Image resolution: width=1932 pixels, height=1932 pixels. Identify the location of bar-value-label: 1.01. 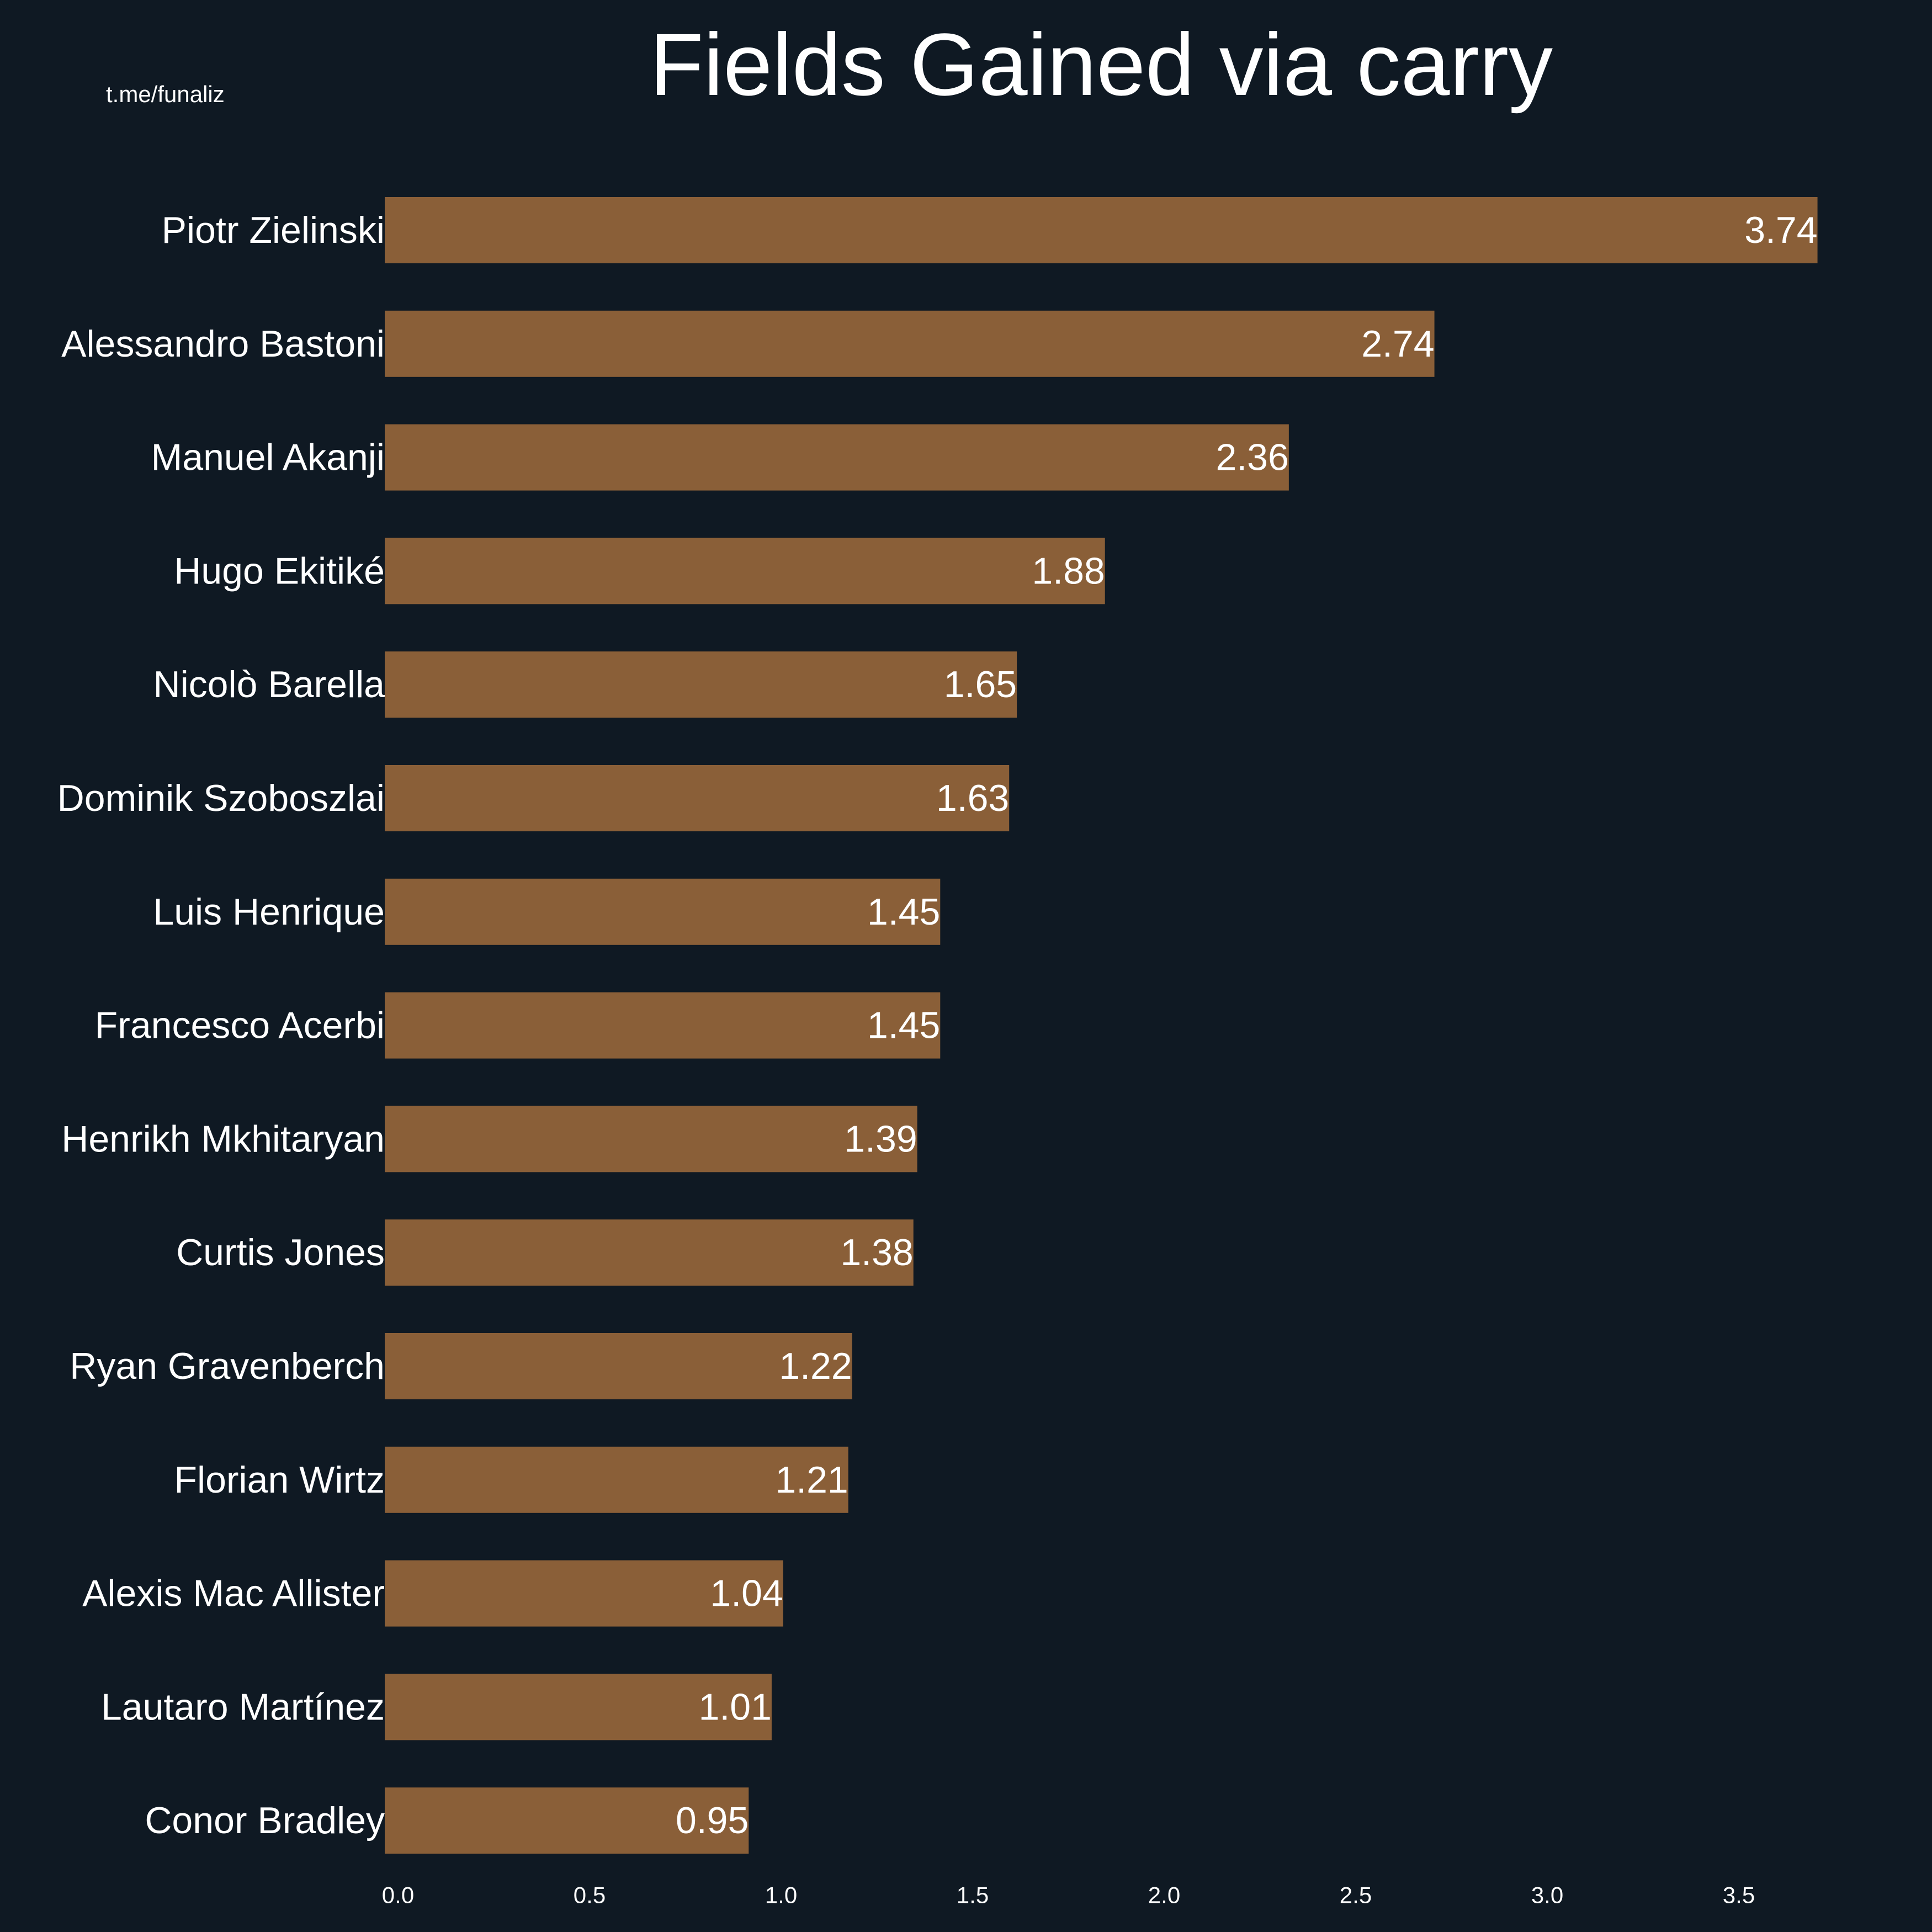
(735, 1707).